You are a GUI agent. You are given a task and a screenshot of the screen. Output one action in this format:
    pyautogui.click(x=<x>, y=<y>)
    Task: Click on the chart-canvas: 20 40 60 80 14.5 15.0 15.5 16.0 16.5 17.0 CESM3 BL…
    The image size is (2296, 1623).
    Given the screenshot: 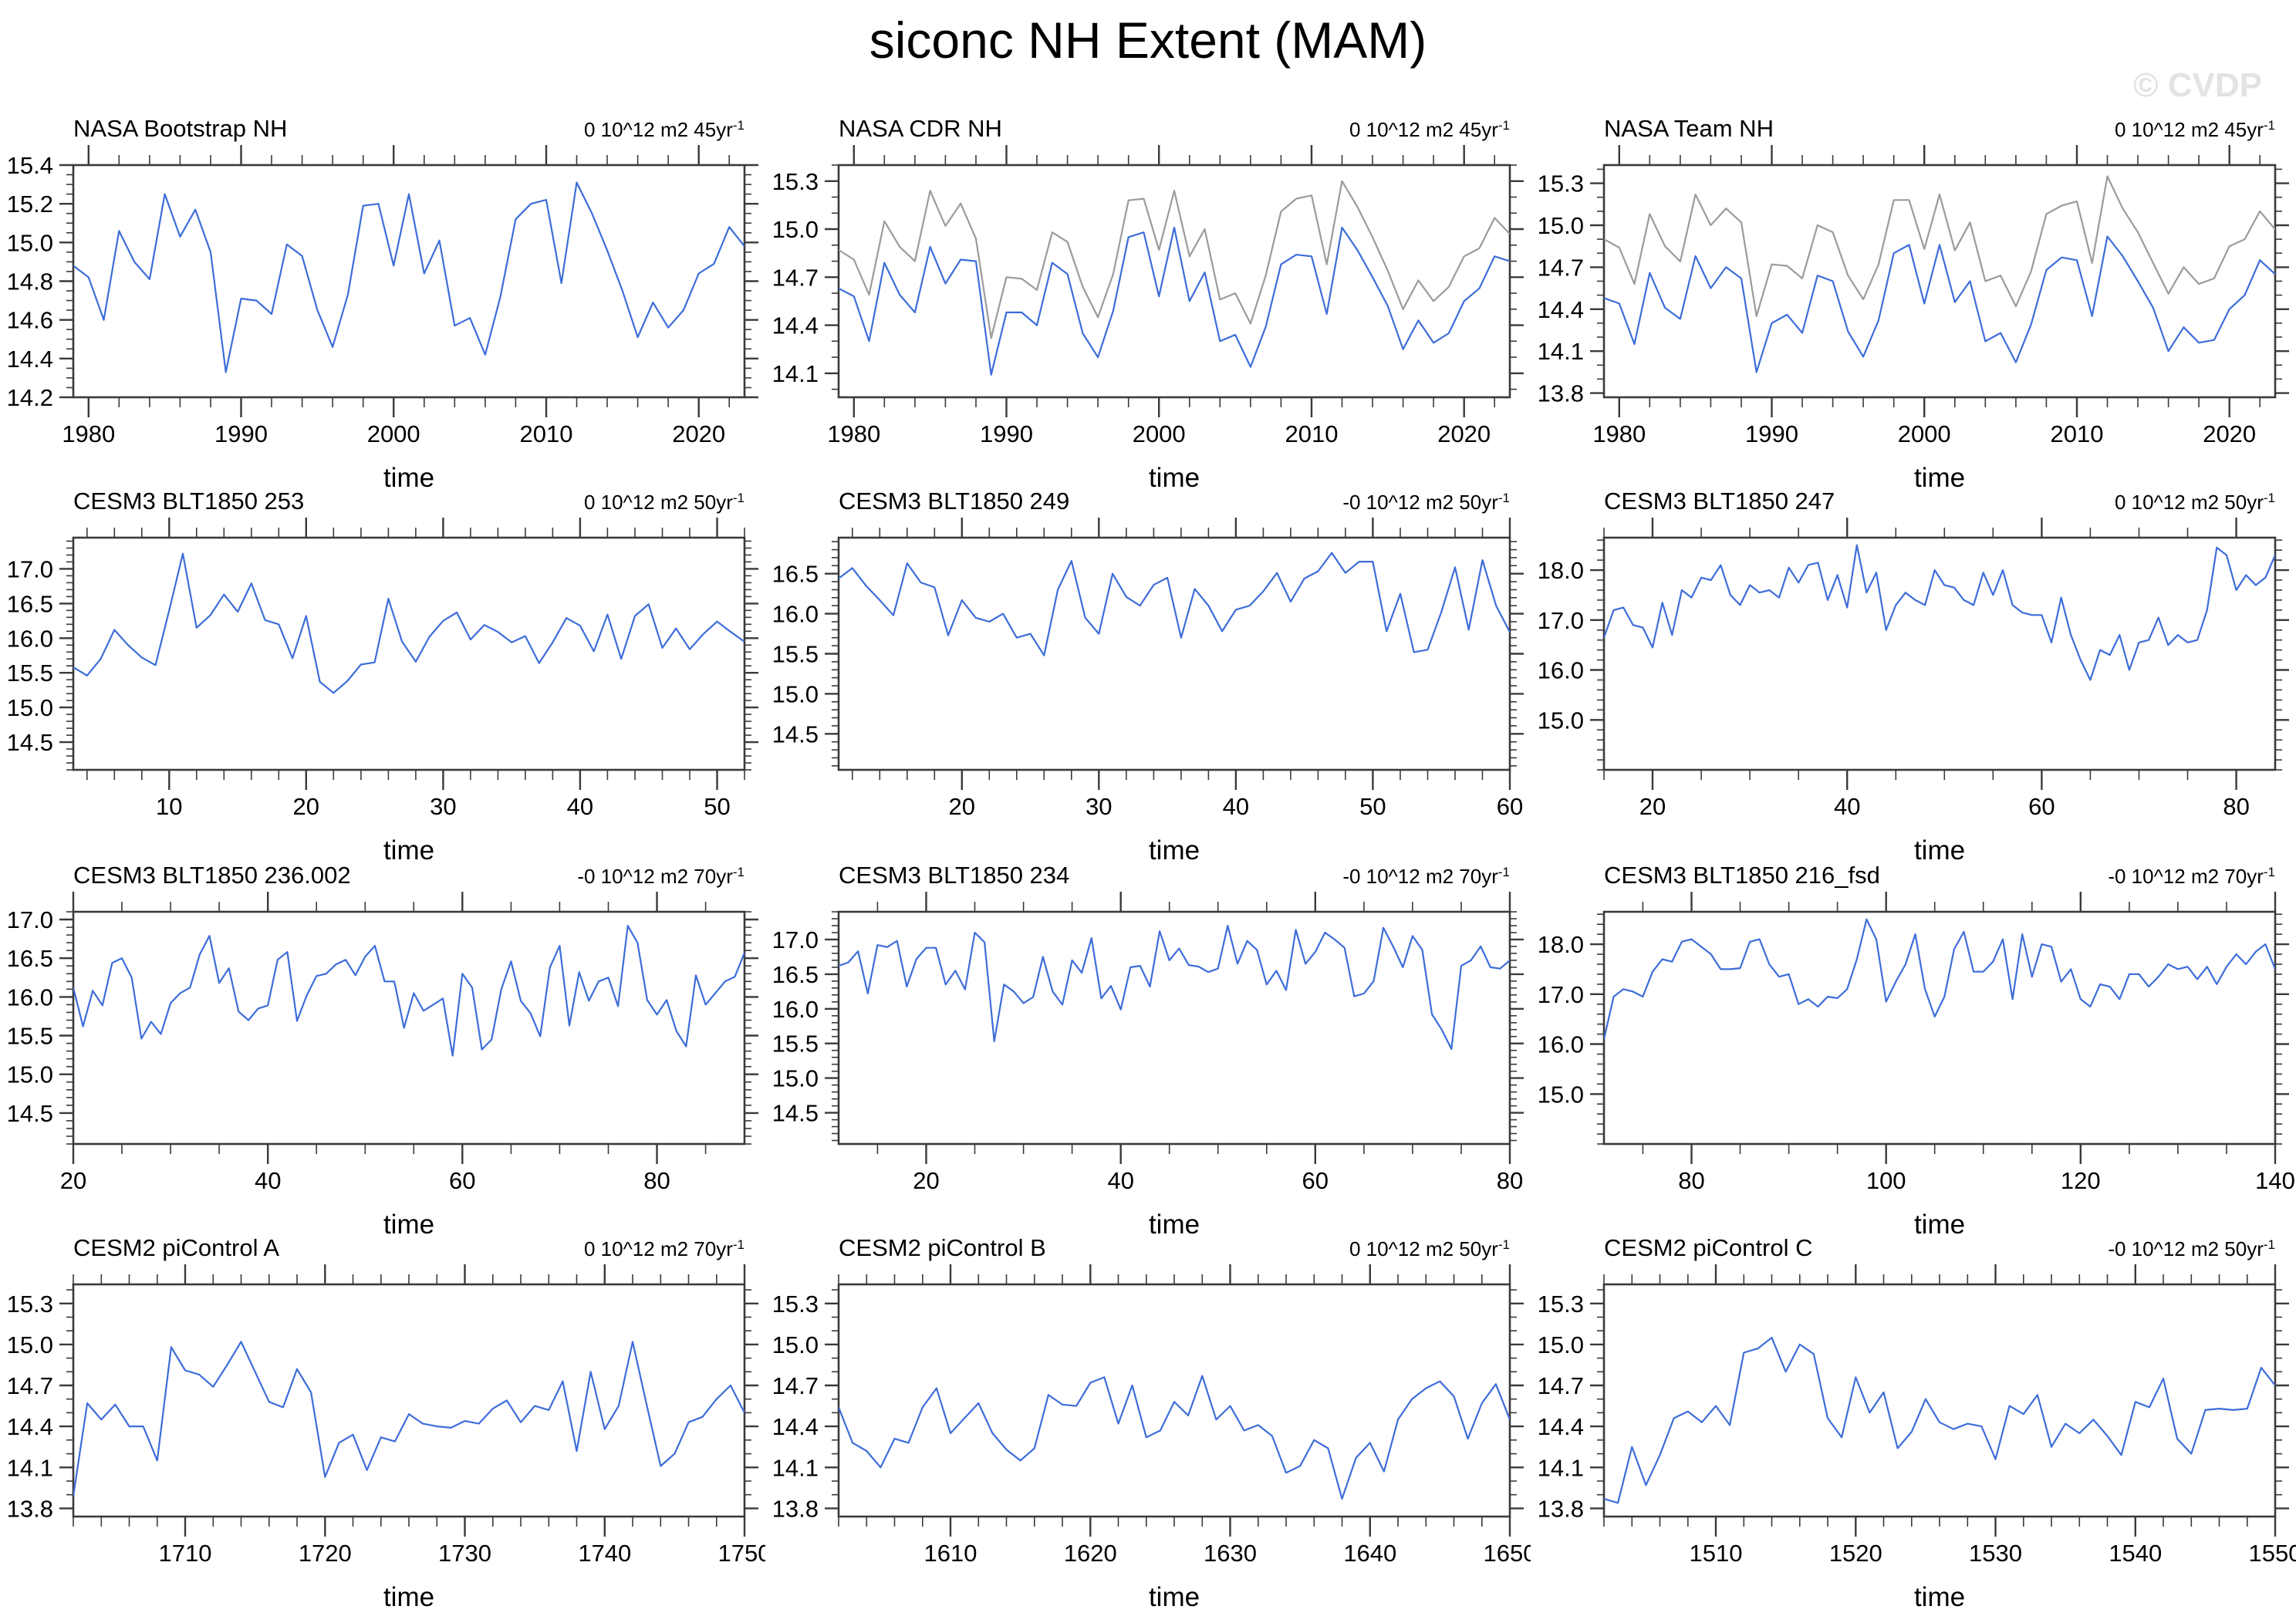 What is the action you would take?
    pyautogui.click(x=382, y=1051)
    